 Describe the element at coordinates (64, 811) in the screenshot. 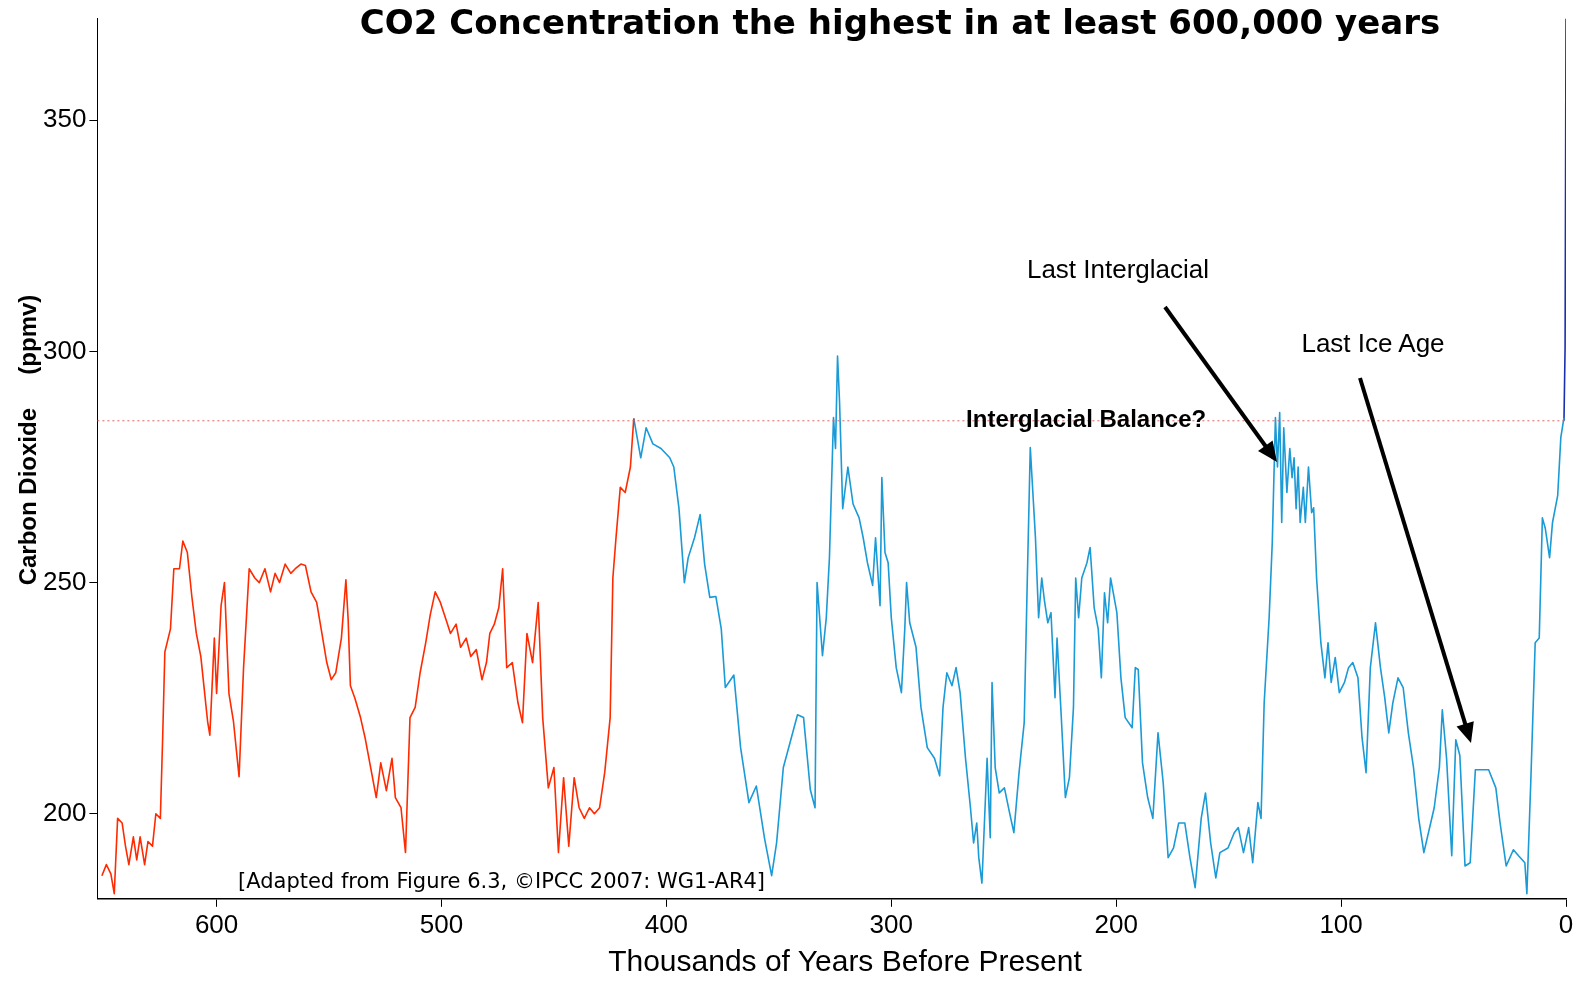

I see `y-tick-label: 200` at that location.